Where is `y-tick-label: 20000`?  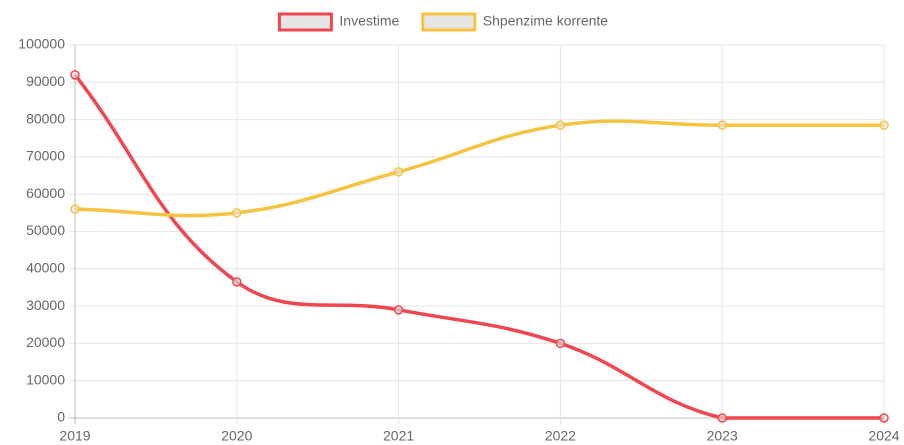 y-tick-label: 20000 is located at coordinates (45, 342).